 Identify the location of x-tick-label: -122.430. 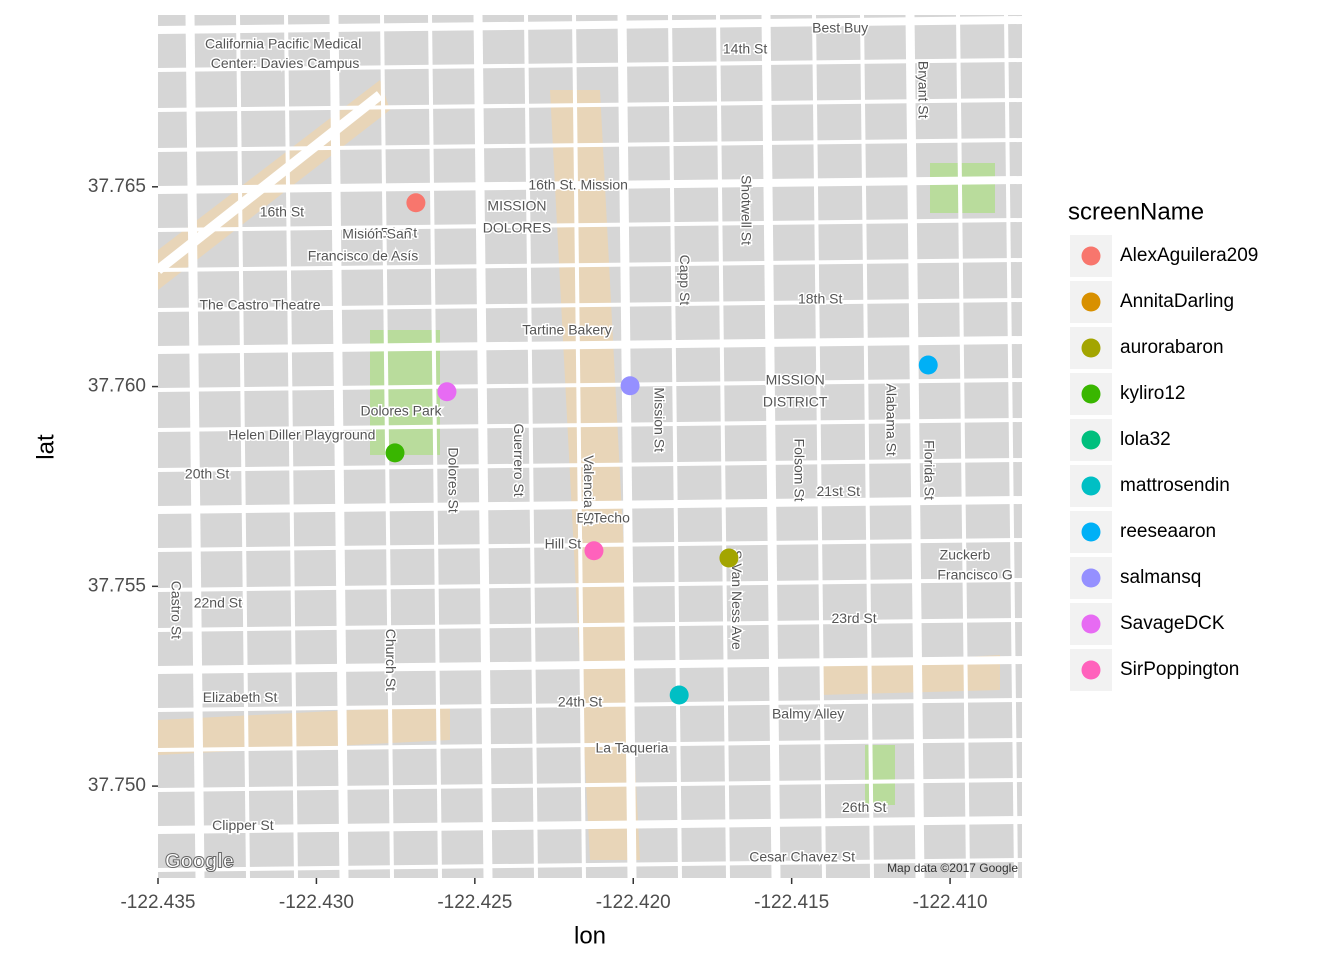
(316, 902).